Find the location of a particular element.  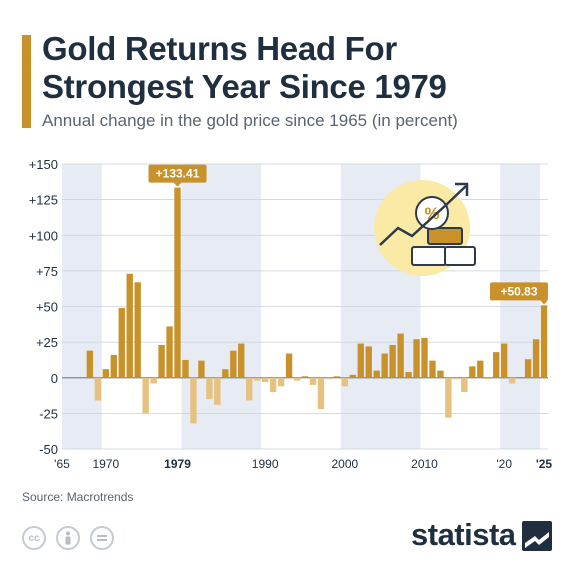

bar-1970 is located at coordinates (106, 373).